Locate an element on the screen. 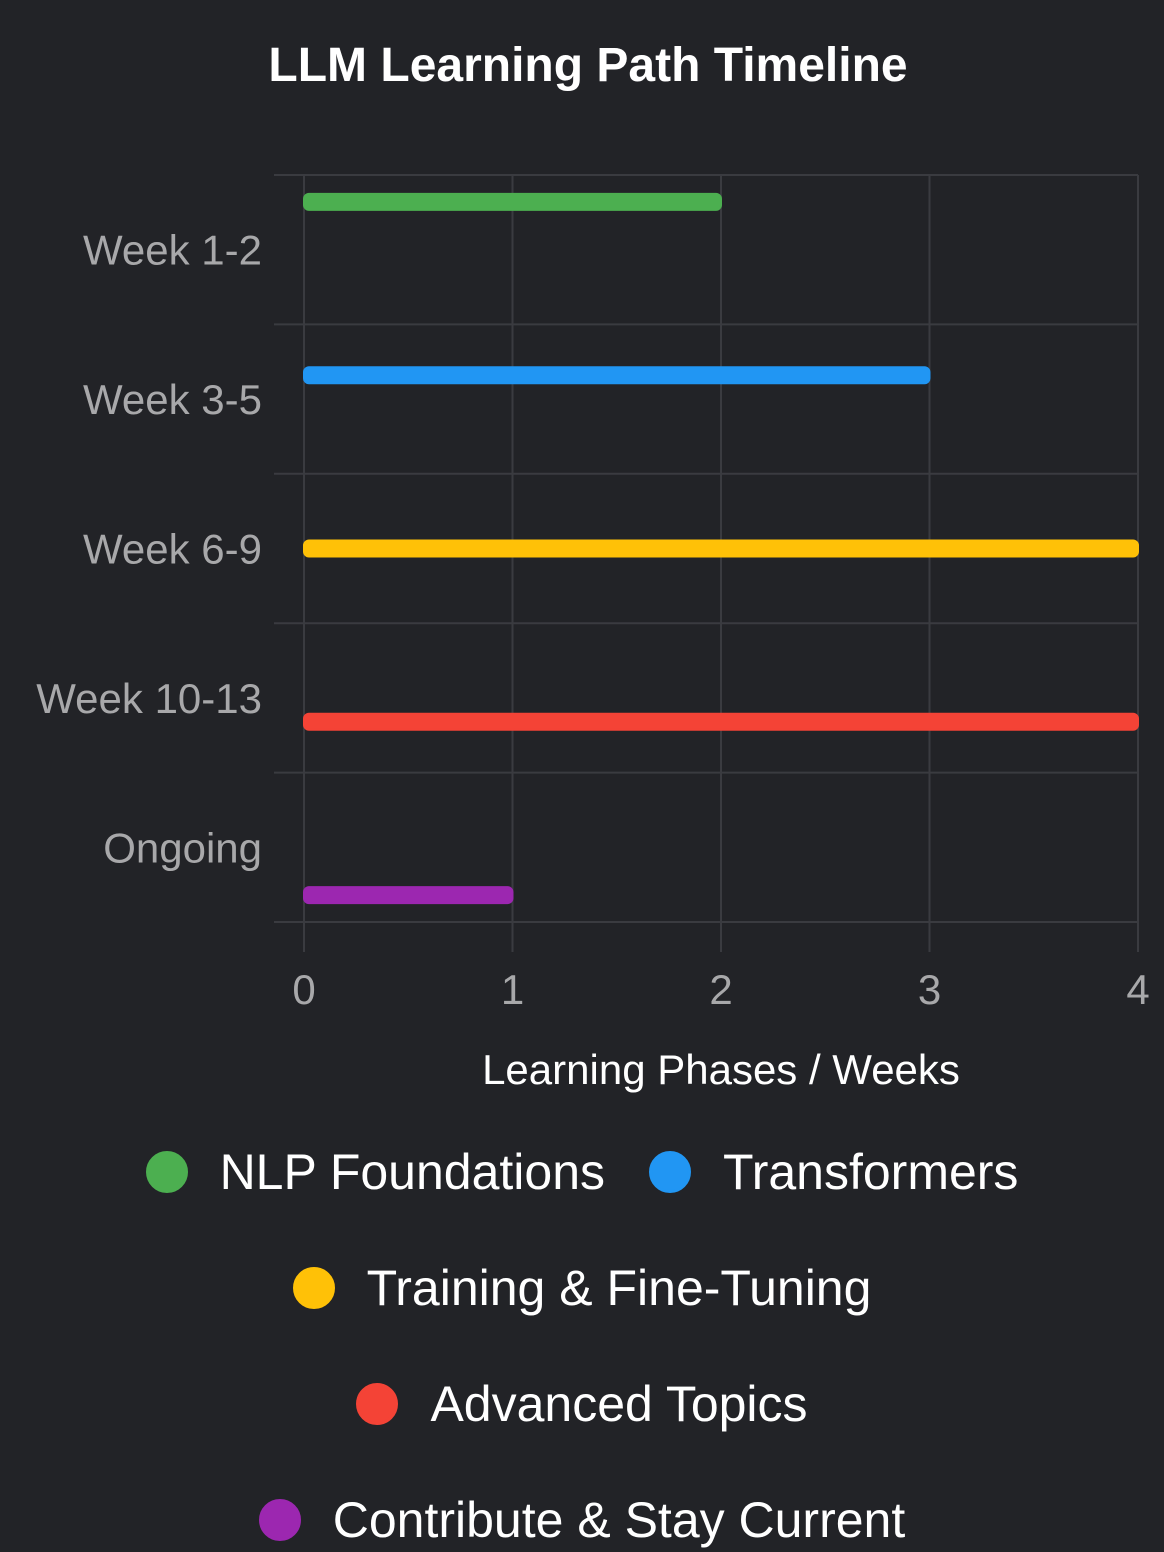 This screenshot has height=1552, width=1164. x-tick-label: 0 is located at coordinates (303, 989).